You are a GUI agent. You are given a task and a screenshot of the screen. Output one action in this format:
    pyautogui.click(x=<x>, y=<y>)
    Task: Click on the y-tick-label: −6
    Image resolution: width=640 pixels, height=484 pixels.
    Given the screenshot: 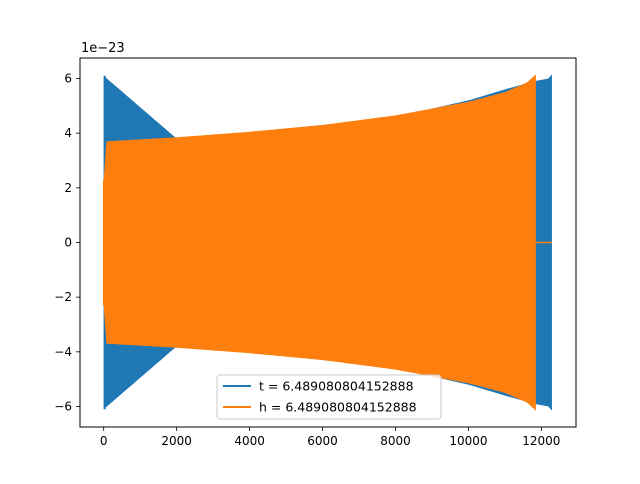 What is the action you would take?
    pyautogui.click(x=63, y=407)
    